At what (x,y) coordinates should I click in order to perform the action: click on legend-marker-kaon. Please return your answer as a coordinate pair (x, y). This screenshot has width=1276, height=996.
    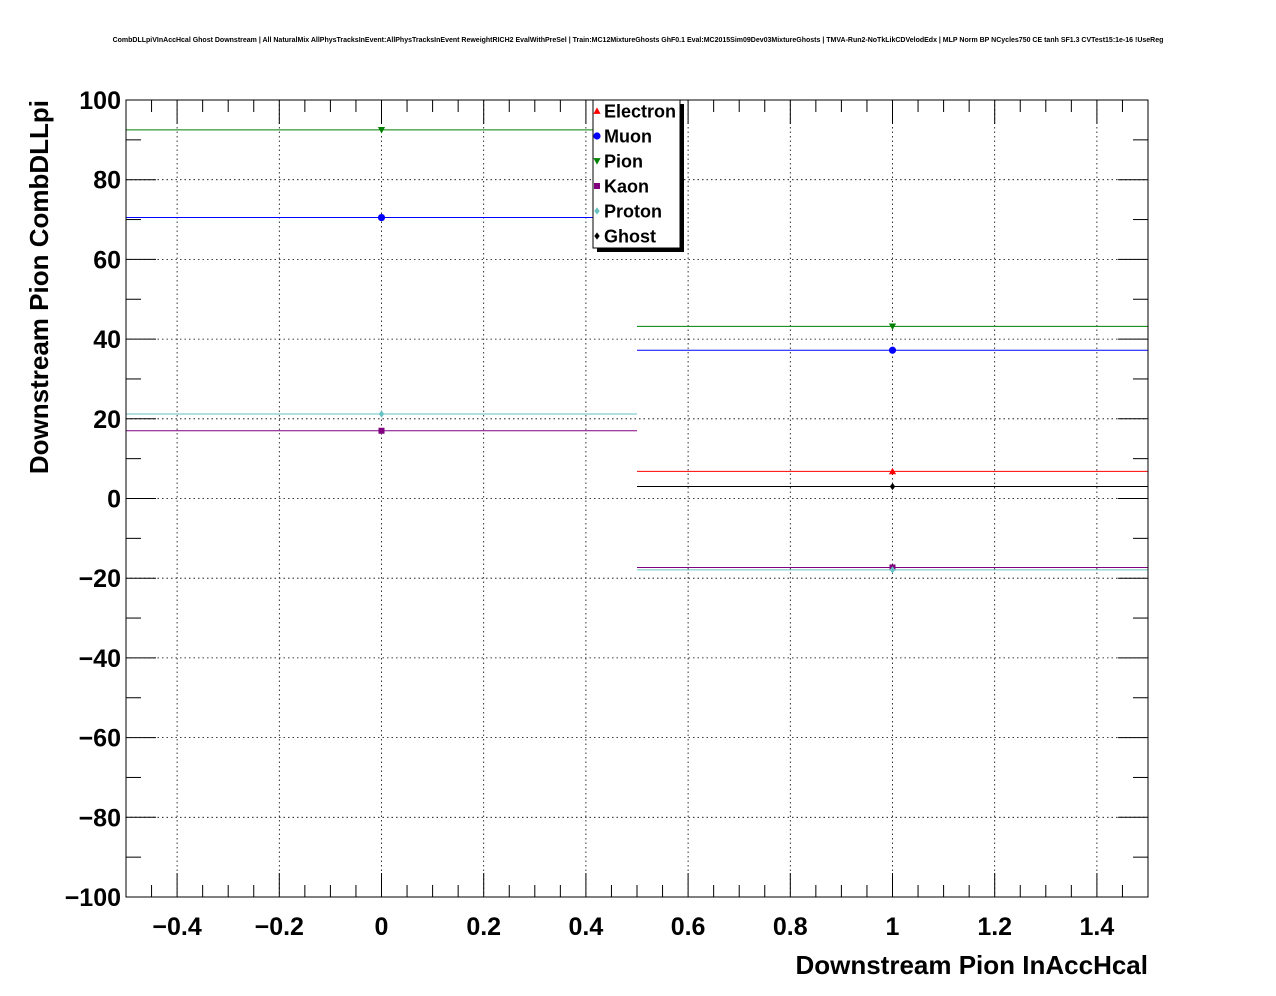
    Looking at the image, I should click on (597, 186).